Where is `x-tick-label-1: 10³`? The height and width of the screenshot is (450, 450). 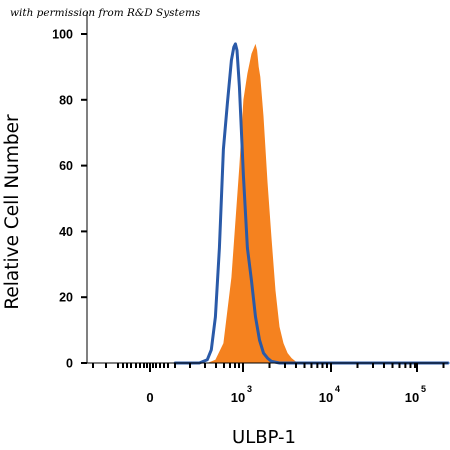 x-tick-label-1: 10³ is located at coordinates (241, 394).